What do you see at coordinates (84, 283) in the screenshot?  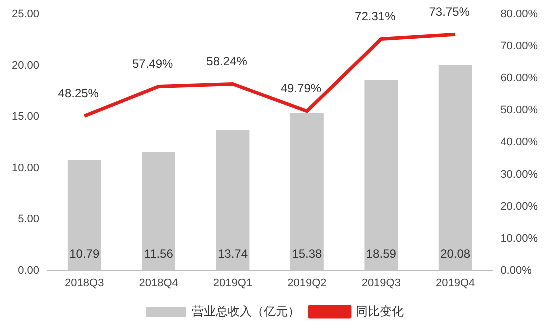 I see `x-tick-label: 2018Q3` at bounding box center [84, 283].